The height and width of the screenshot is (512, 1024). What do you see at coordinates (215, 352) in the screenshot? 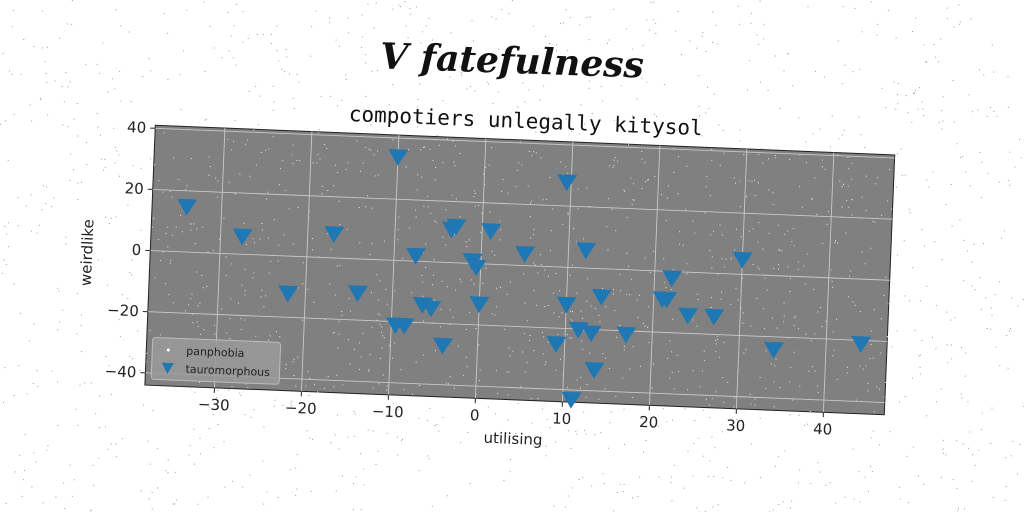
I see `legend-label-panphobia: panphobia` at bounding box center [215, 352].